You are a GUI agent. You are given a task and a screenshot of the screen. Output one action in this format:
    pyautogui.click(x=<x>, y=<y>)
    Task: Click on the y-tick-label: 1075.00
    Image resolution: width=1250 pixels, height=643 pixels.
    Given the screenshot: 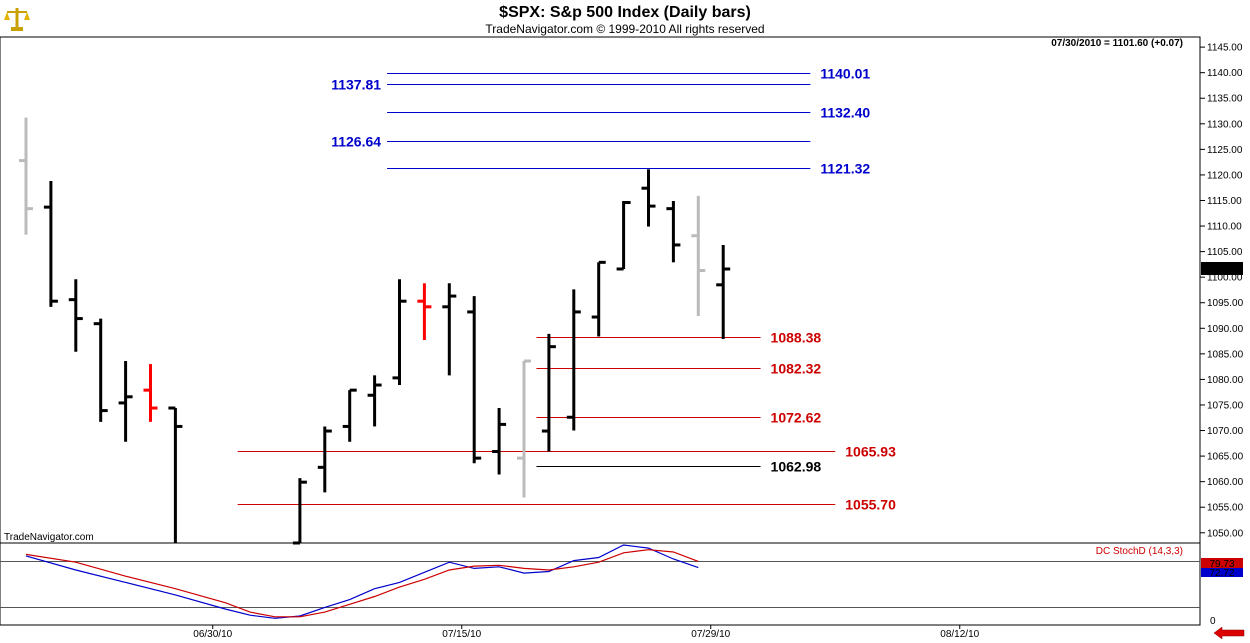 What is the action you would take?
    pyautogui.click(x=1225, y=405)
    